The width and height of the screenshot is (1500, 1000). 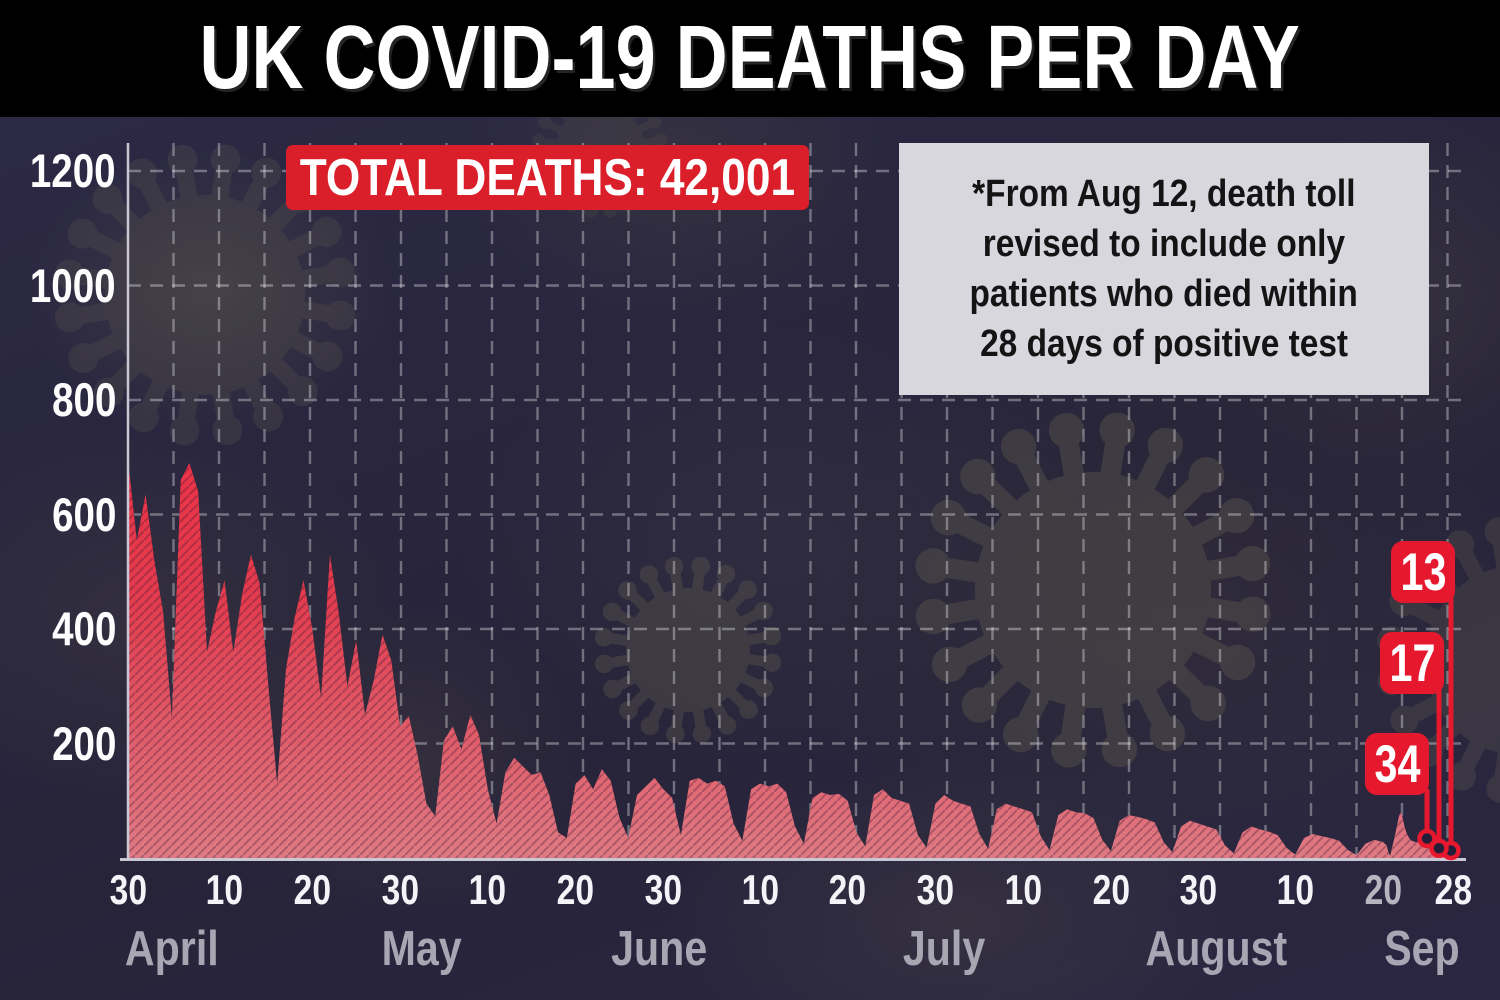 I want to click on callout-badge-17: 17, so click(x=1412, y=663).